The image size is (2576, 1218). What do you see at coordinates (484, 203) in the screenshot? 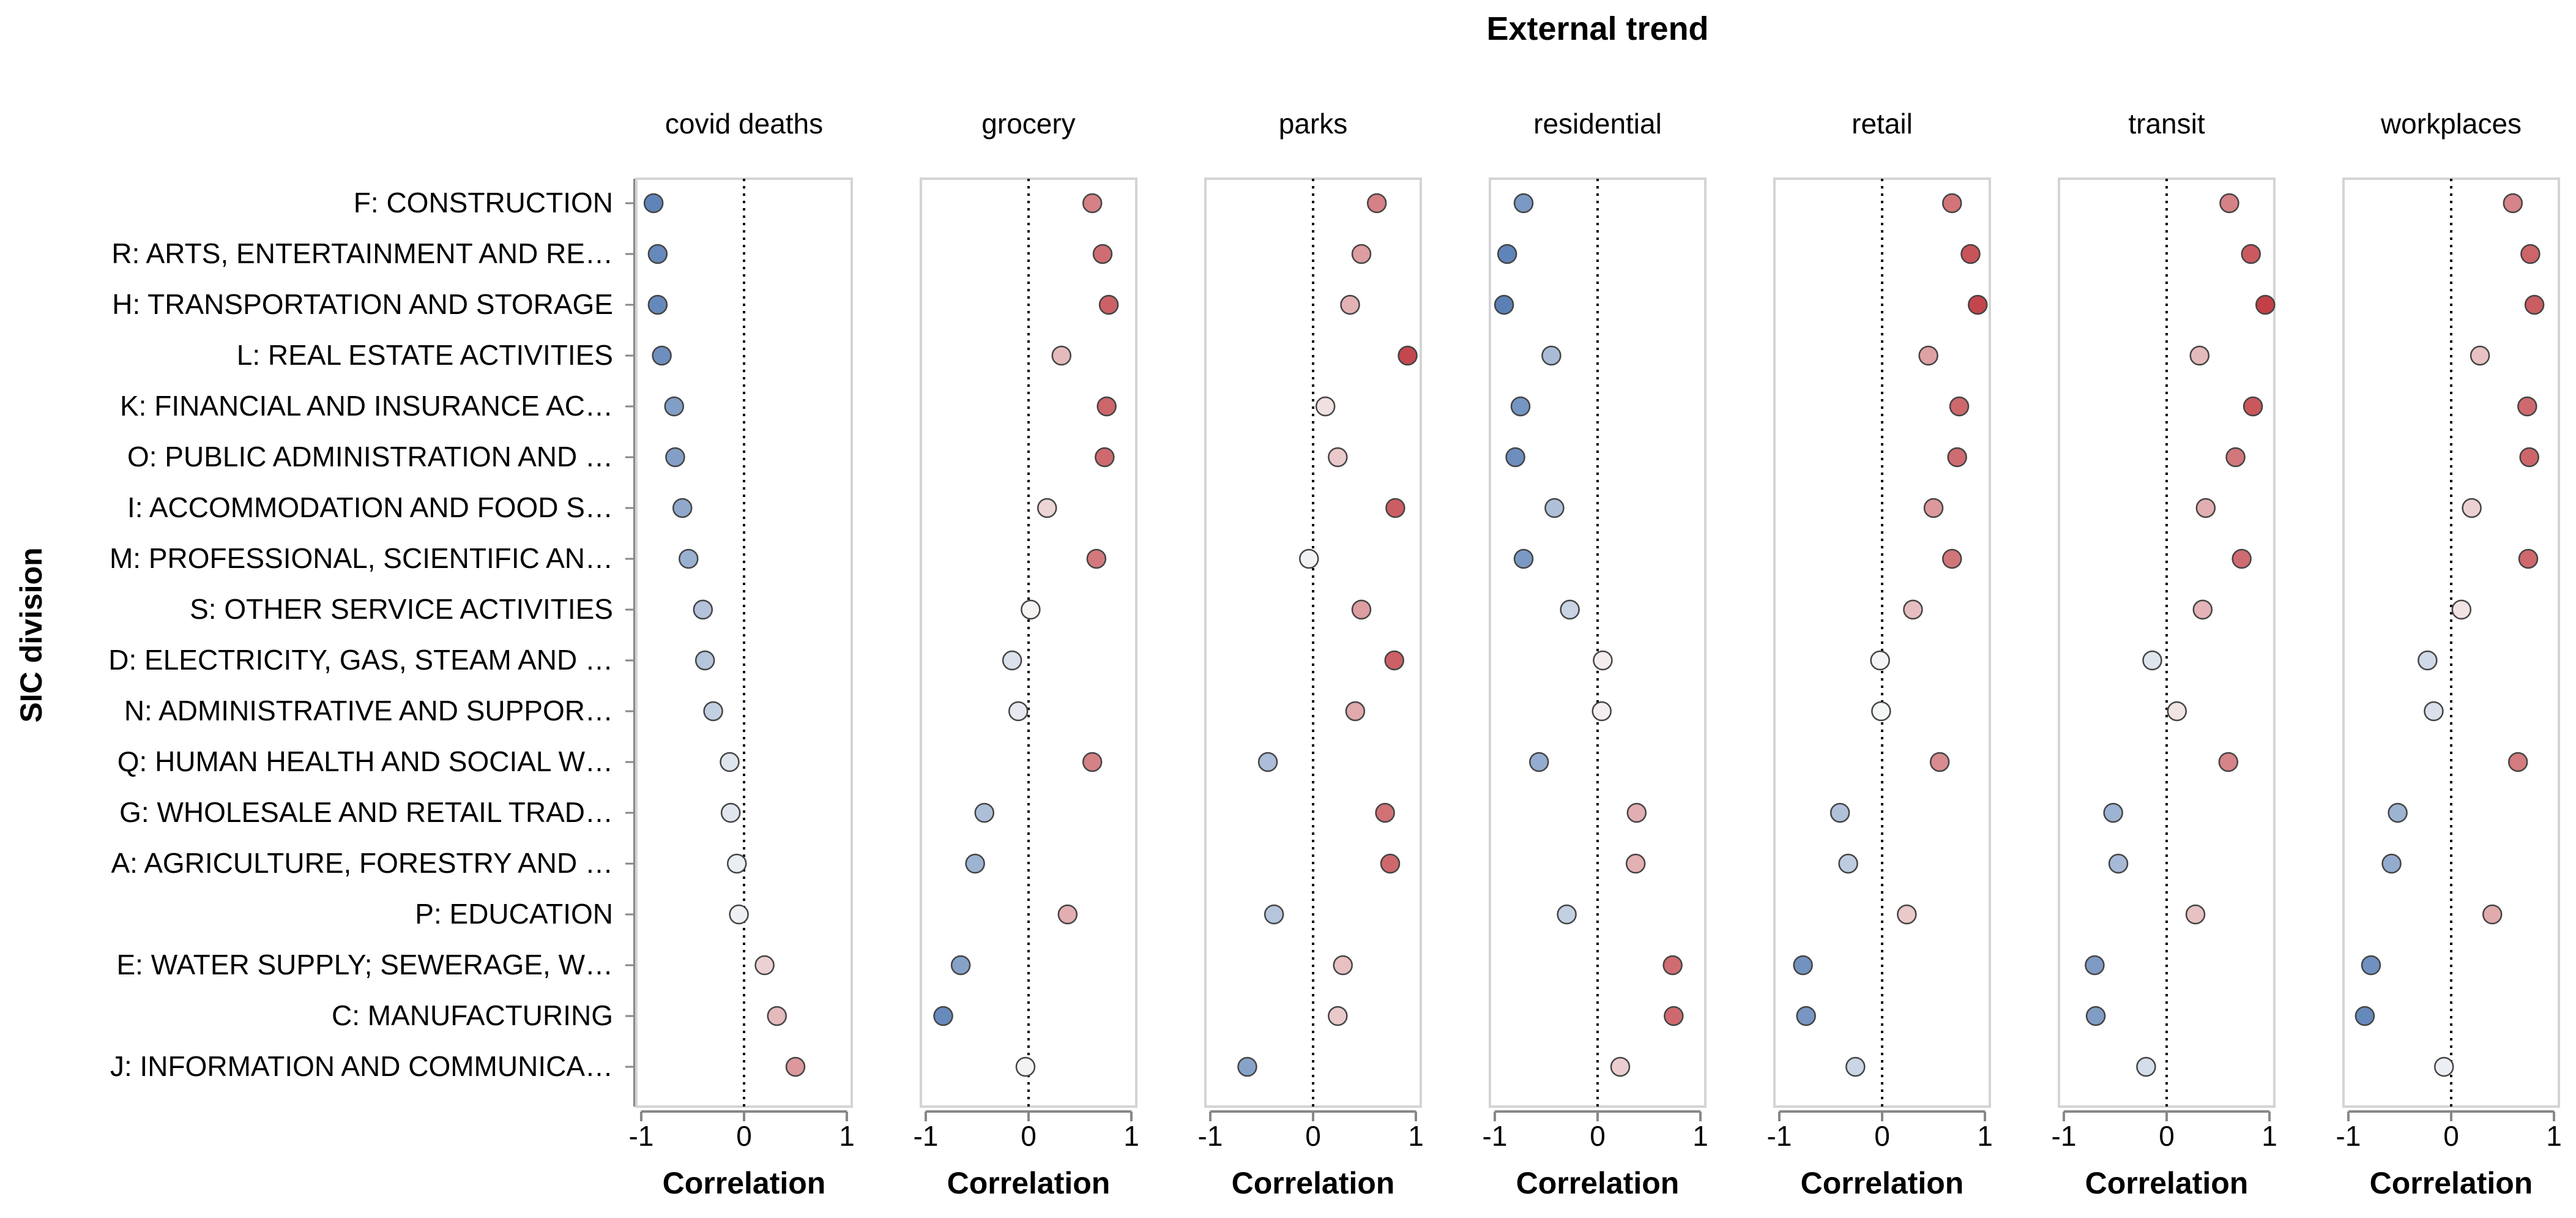
I see `row-label: F: CONSTRUCTION` at bounding box center [484, 203].